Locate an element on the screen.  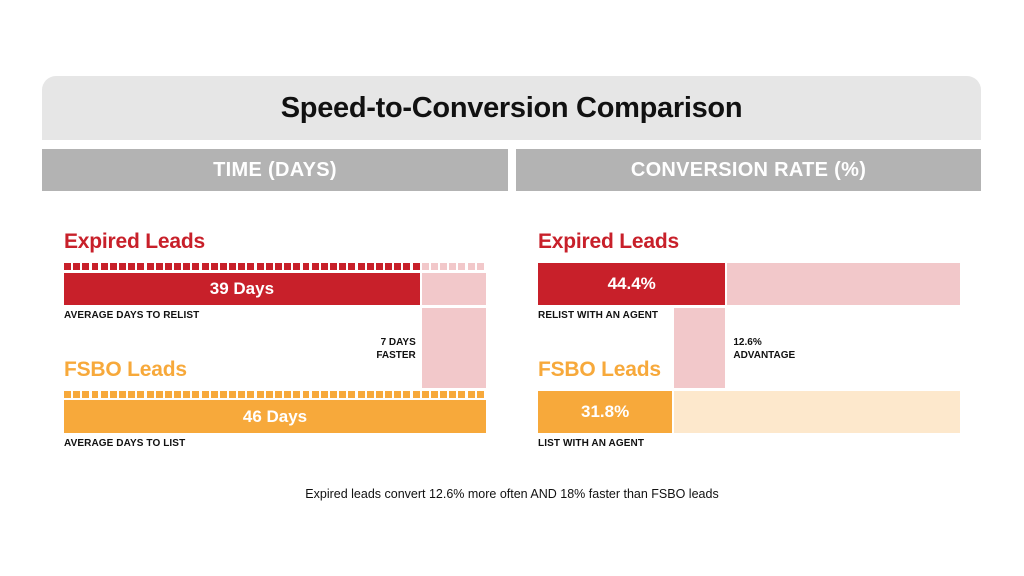
time-expired-day-squares is located at coordinates (275, 266).